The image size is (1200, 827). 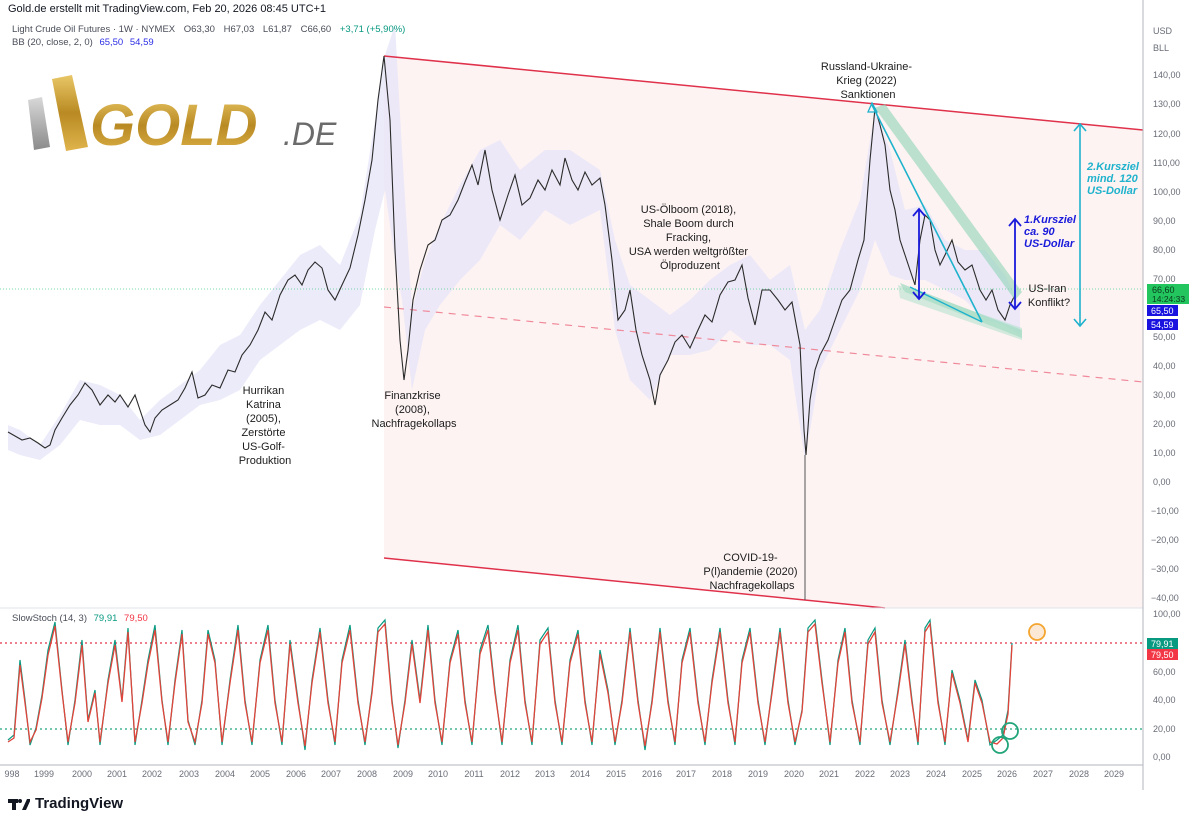 I want to click on stoch-label: SlowStoch (14, 3), so click(x=49, y=618).